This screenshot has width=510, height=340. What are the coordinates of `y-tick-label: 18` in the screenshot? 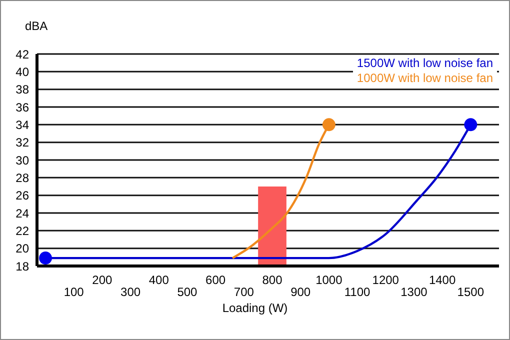 It's located at (23, 266).